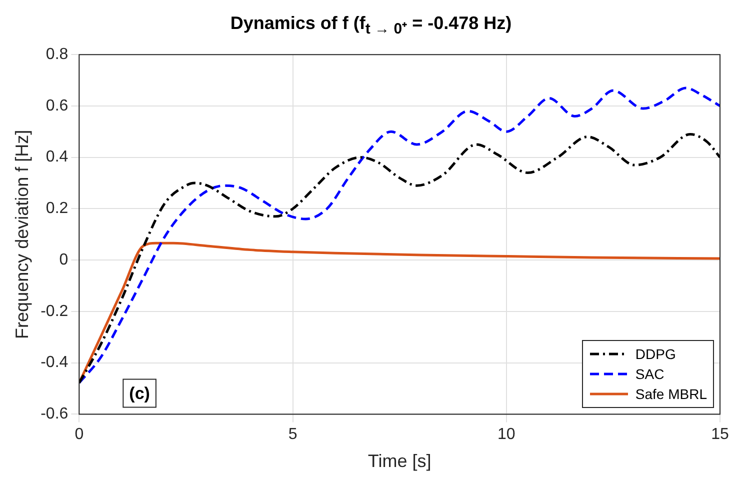 The image size is (742, 485). I want to click on x-axis-title: Time [s], so click(400, 461).